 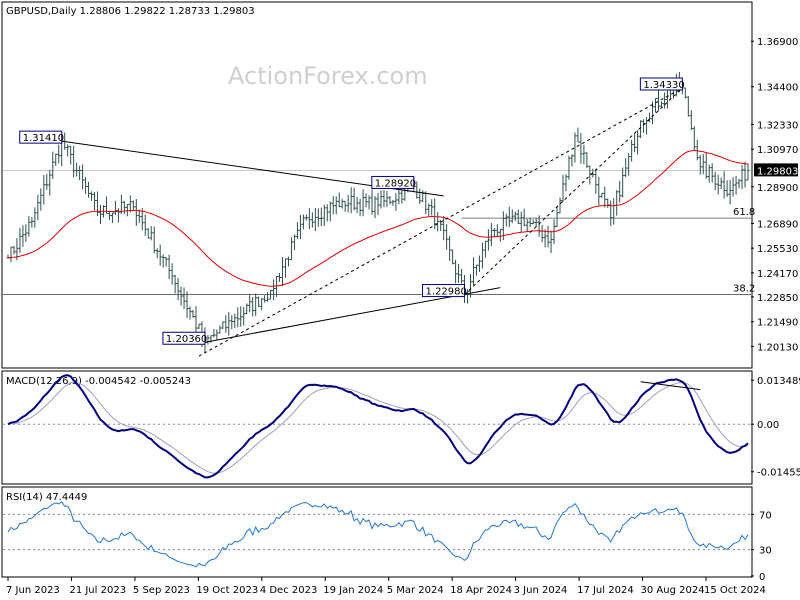 What do you see at coordinates (777, 298) in the screenshot?
I see `y-tick-label: 1.22850` at bounding box center [777, 298].